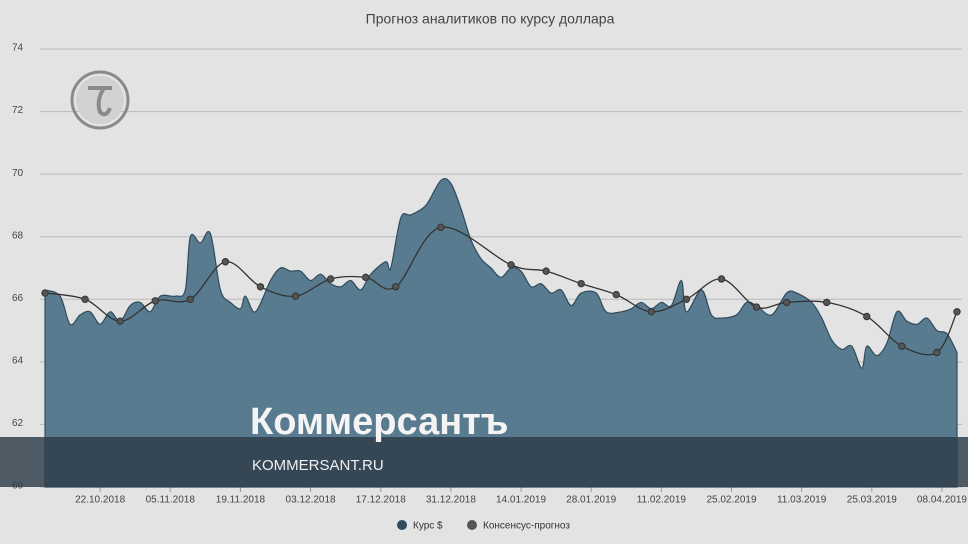 Image resolution: width=968 pixels, height=544 pixels. I want to click on legend-label: Курс $, so click(428, 526).